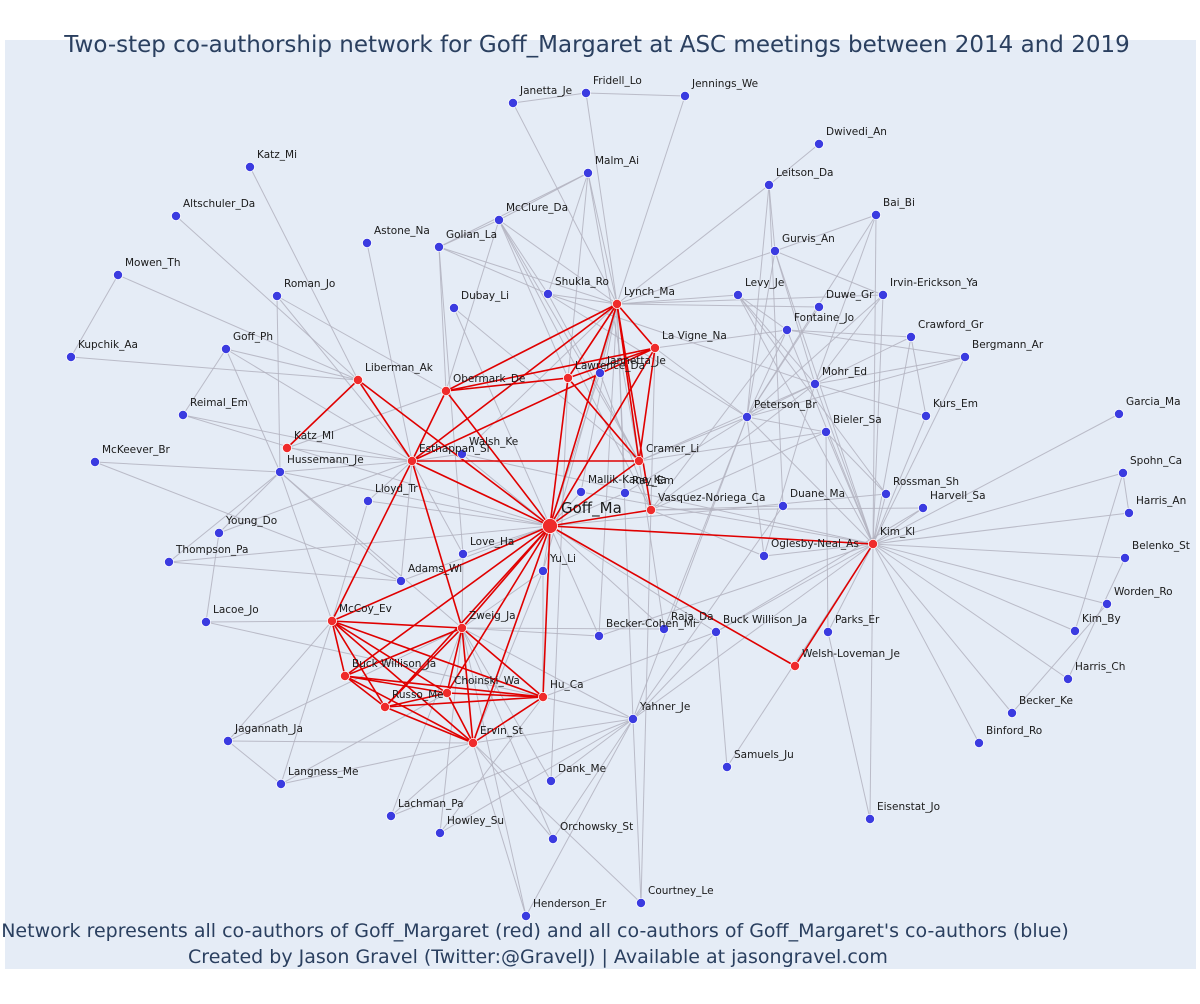  What do you see at coordinates (526, 916) in the screenshot?
I see `node-henderson-er` at bounding box center [526, 916].